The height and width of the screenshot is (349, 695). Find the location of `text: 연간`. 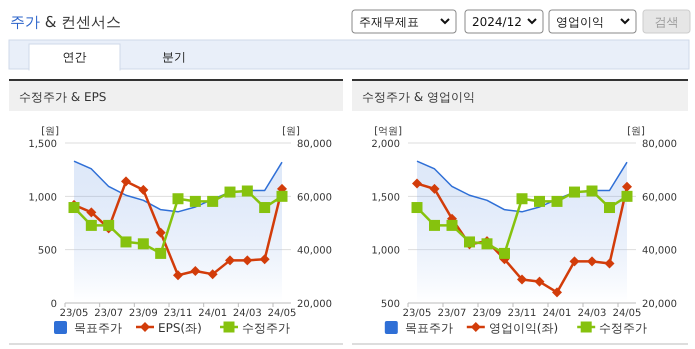

text: 연간 is located at coordinates (74, 57).